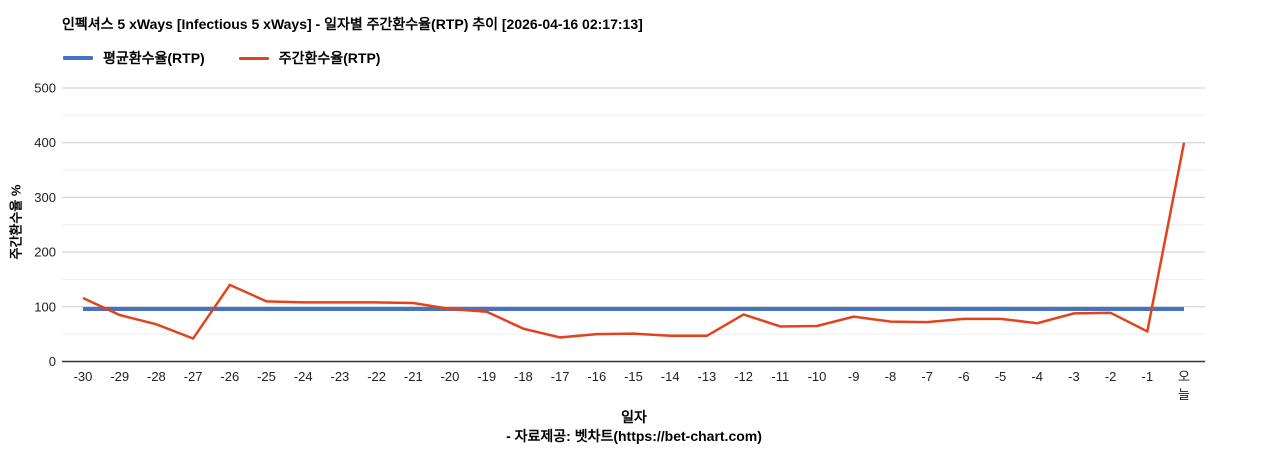  Describe the element at coordinates (45, 88) in the screenshot. I see `y-tick-label: 500` at that location.